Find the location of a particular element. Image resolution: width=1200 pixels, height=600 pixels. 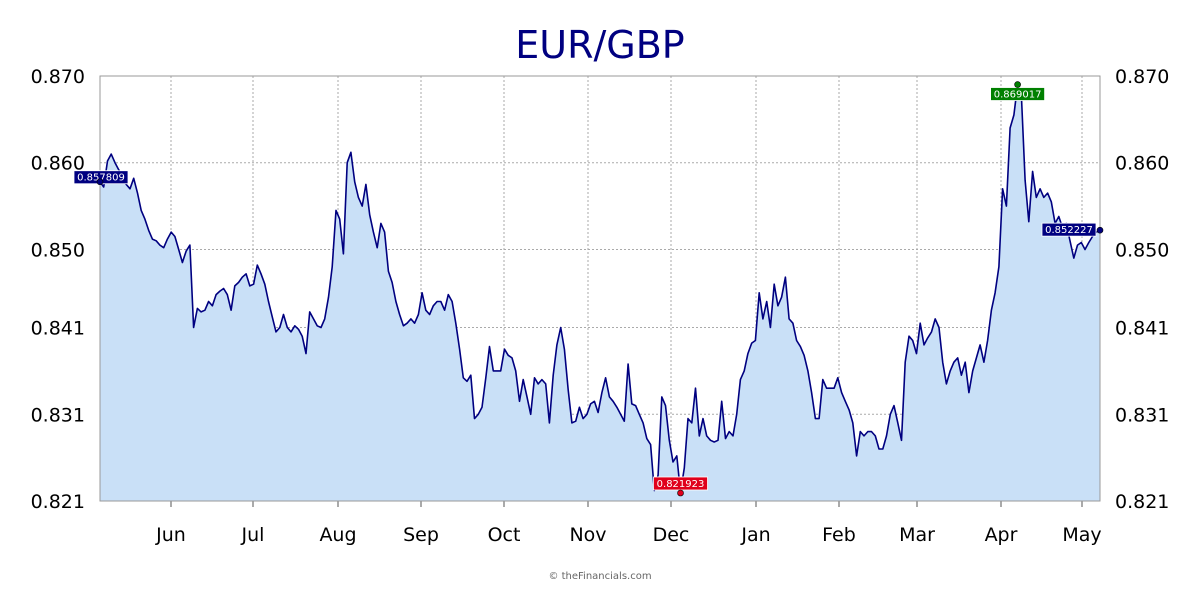

y-tick-label-right: 0.841 is located at coordinates (1142, 329).